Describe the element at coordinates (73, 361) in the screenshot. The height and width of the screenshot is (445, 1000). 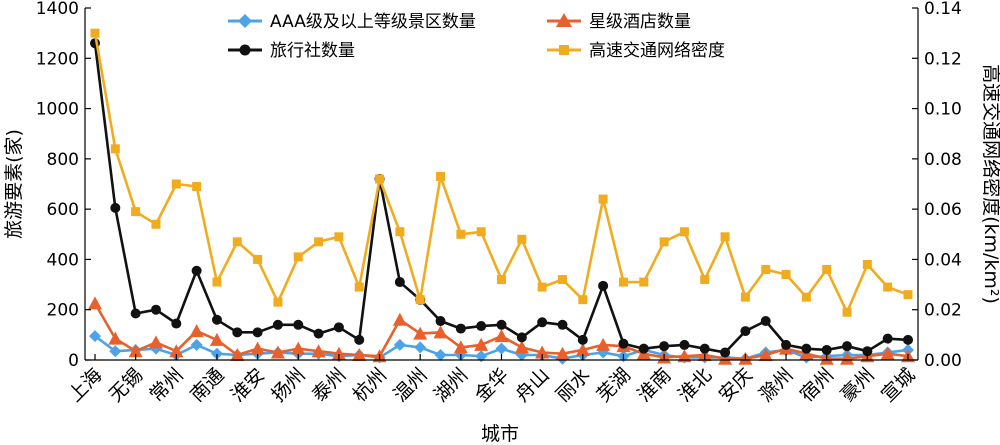
I see `left-y-tick-label: 0` at that location.